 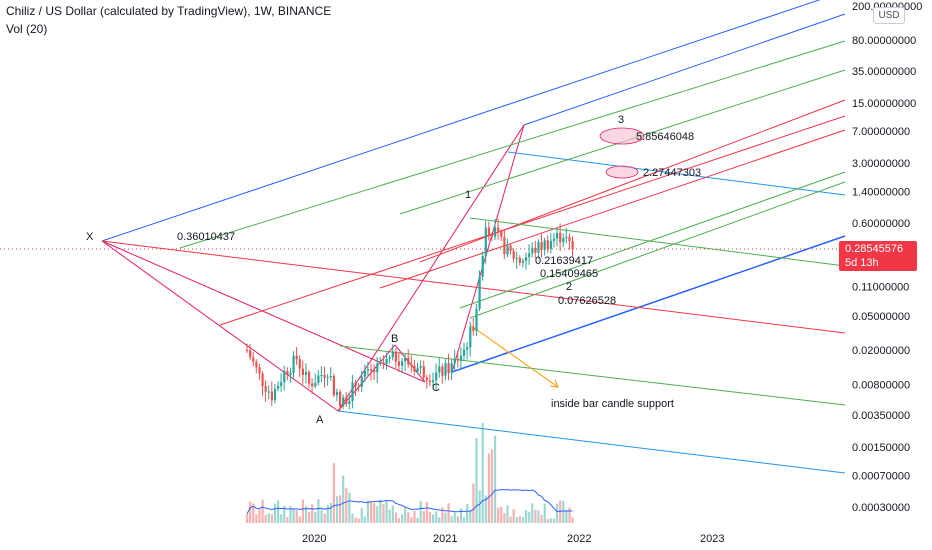 I want to click on support-arrow, so click(x=514, y=356).